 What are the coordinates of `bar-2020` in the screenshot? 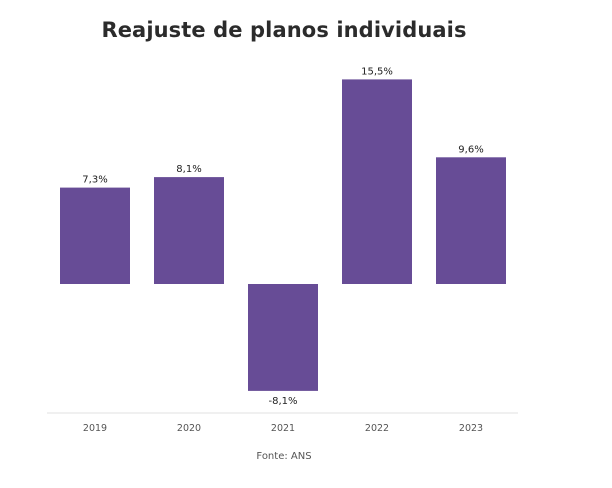 It's located at (189, 230).